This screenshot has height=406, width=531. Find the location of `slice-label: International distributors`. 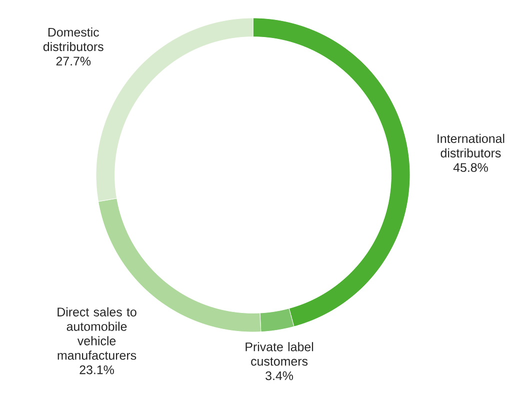

slice-label: International distributors is located at coordinates (471, 146).